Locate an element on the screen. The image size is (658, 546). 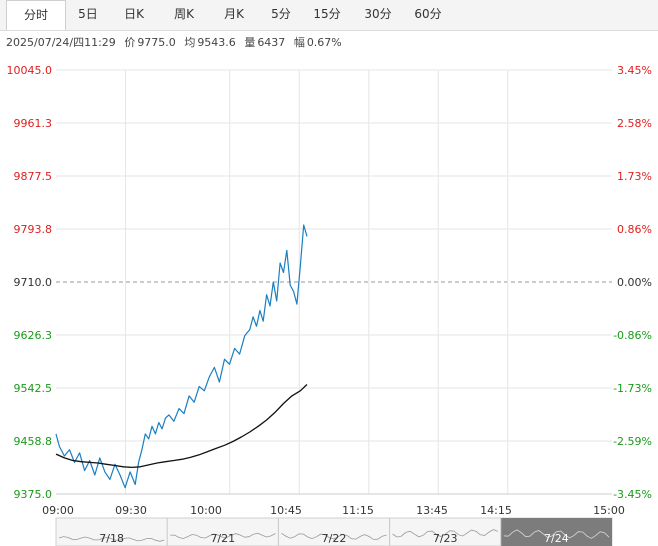
overview-date-label: 7/21 is located at coordinates (222, 538).